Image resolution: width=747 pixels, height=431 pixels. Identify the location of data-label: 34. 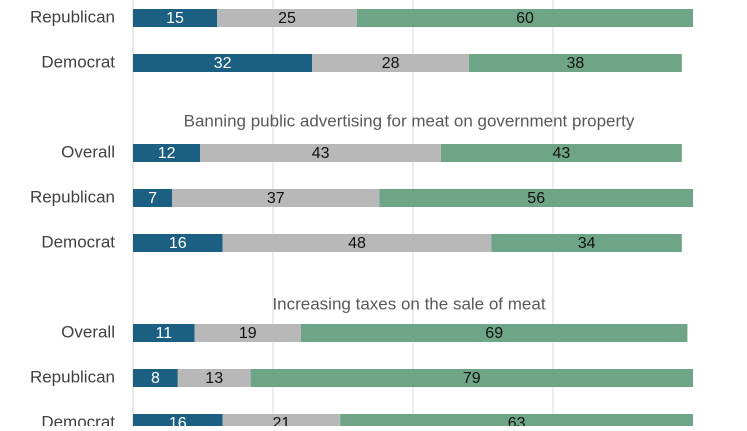
(587, 243).